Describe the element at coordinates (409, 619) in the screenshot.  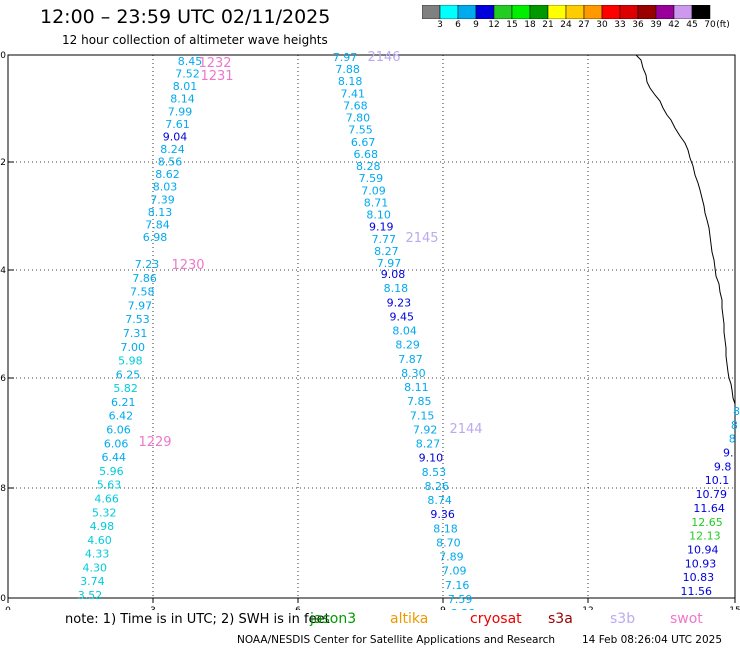
I see `satellite-altika: altika` at that location.